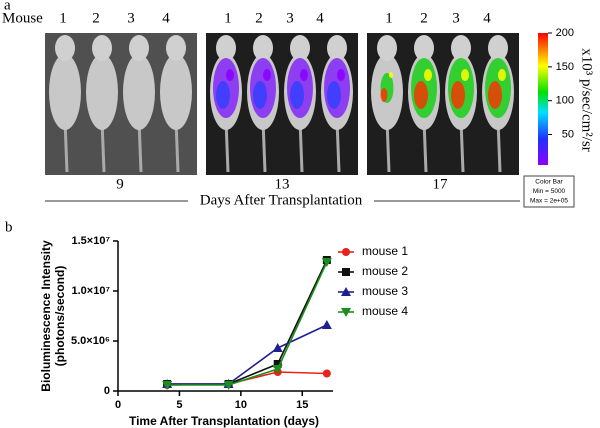  I want to click on colorbar-box-text: Min = 5000, so click(549, 191).